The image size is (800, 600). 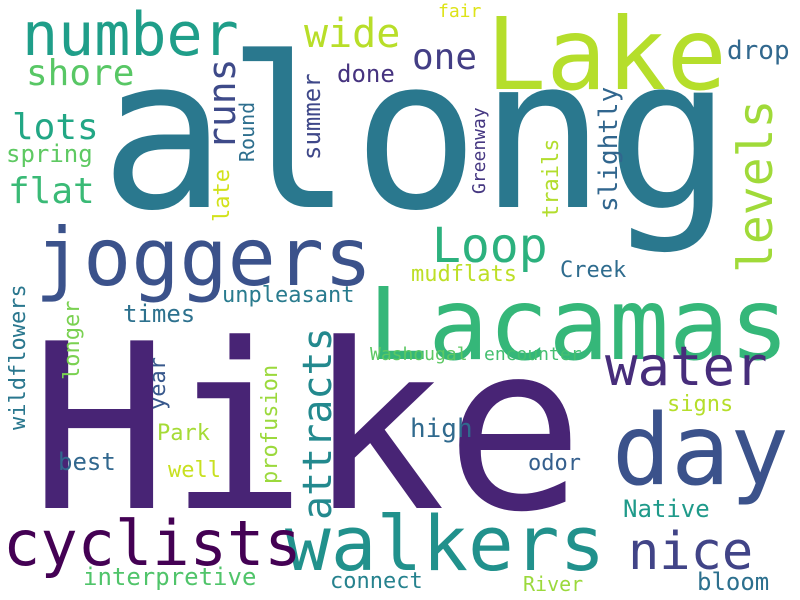 I want to click on word-mudflats: mudflats, so click(x=464, y=274).